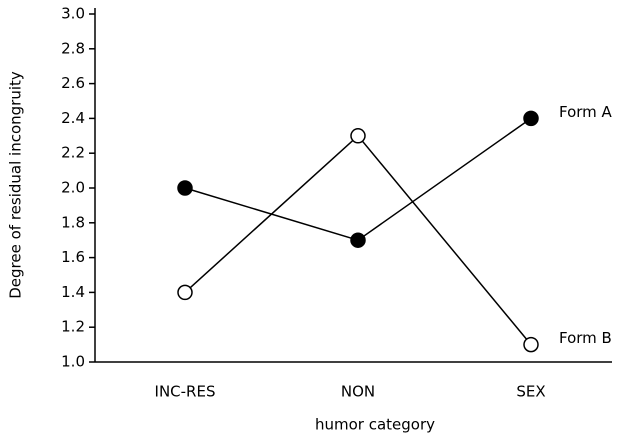  I want to click on y-tick-label: 1.2, so click(73, 327).